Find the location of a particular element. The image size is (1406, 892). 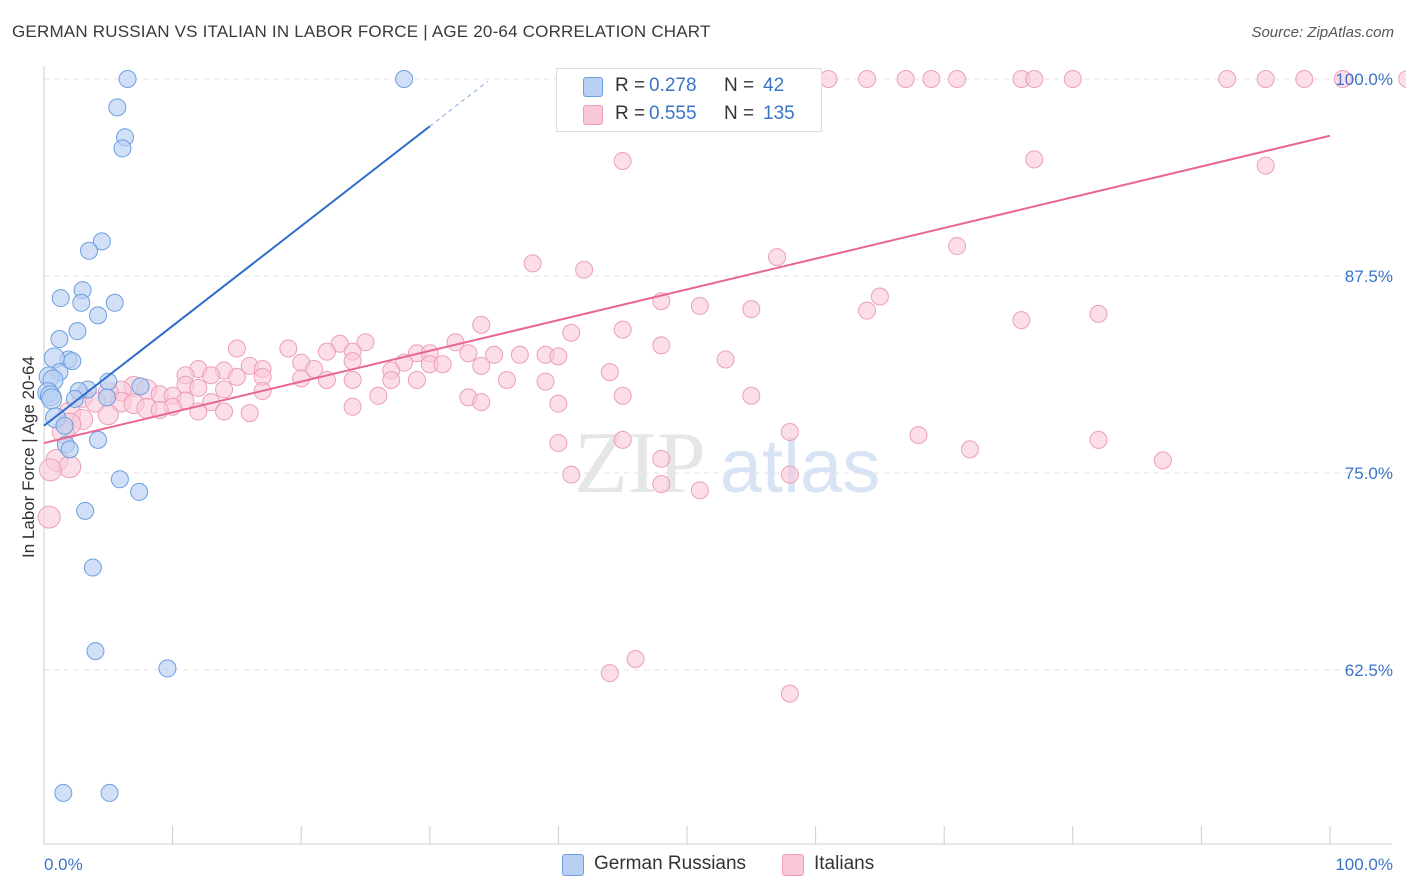

watermark-zip: ZIP is located at coordinates (640, 463).